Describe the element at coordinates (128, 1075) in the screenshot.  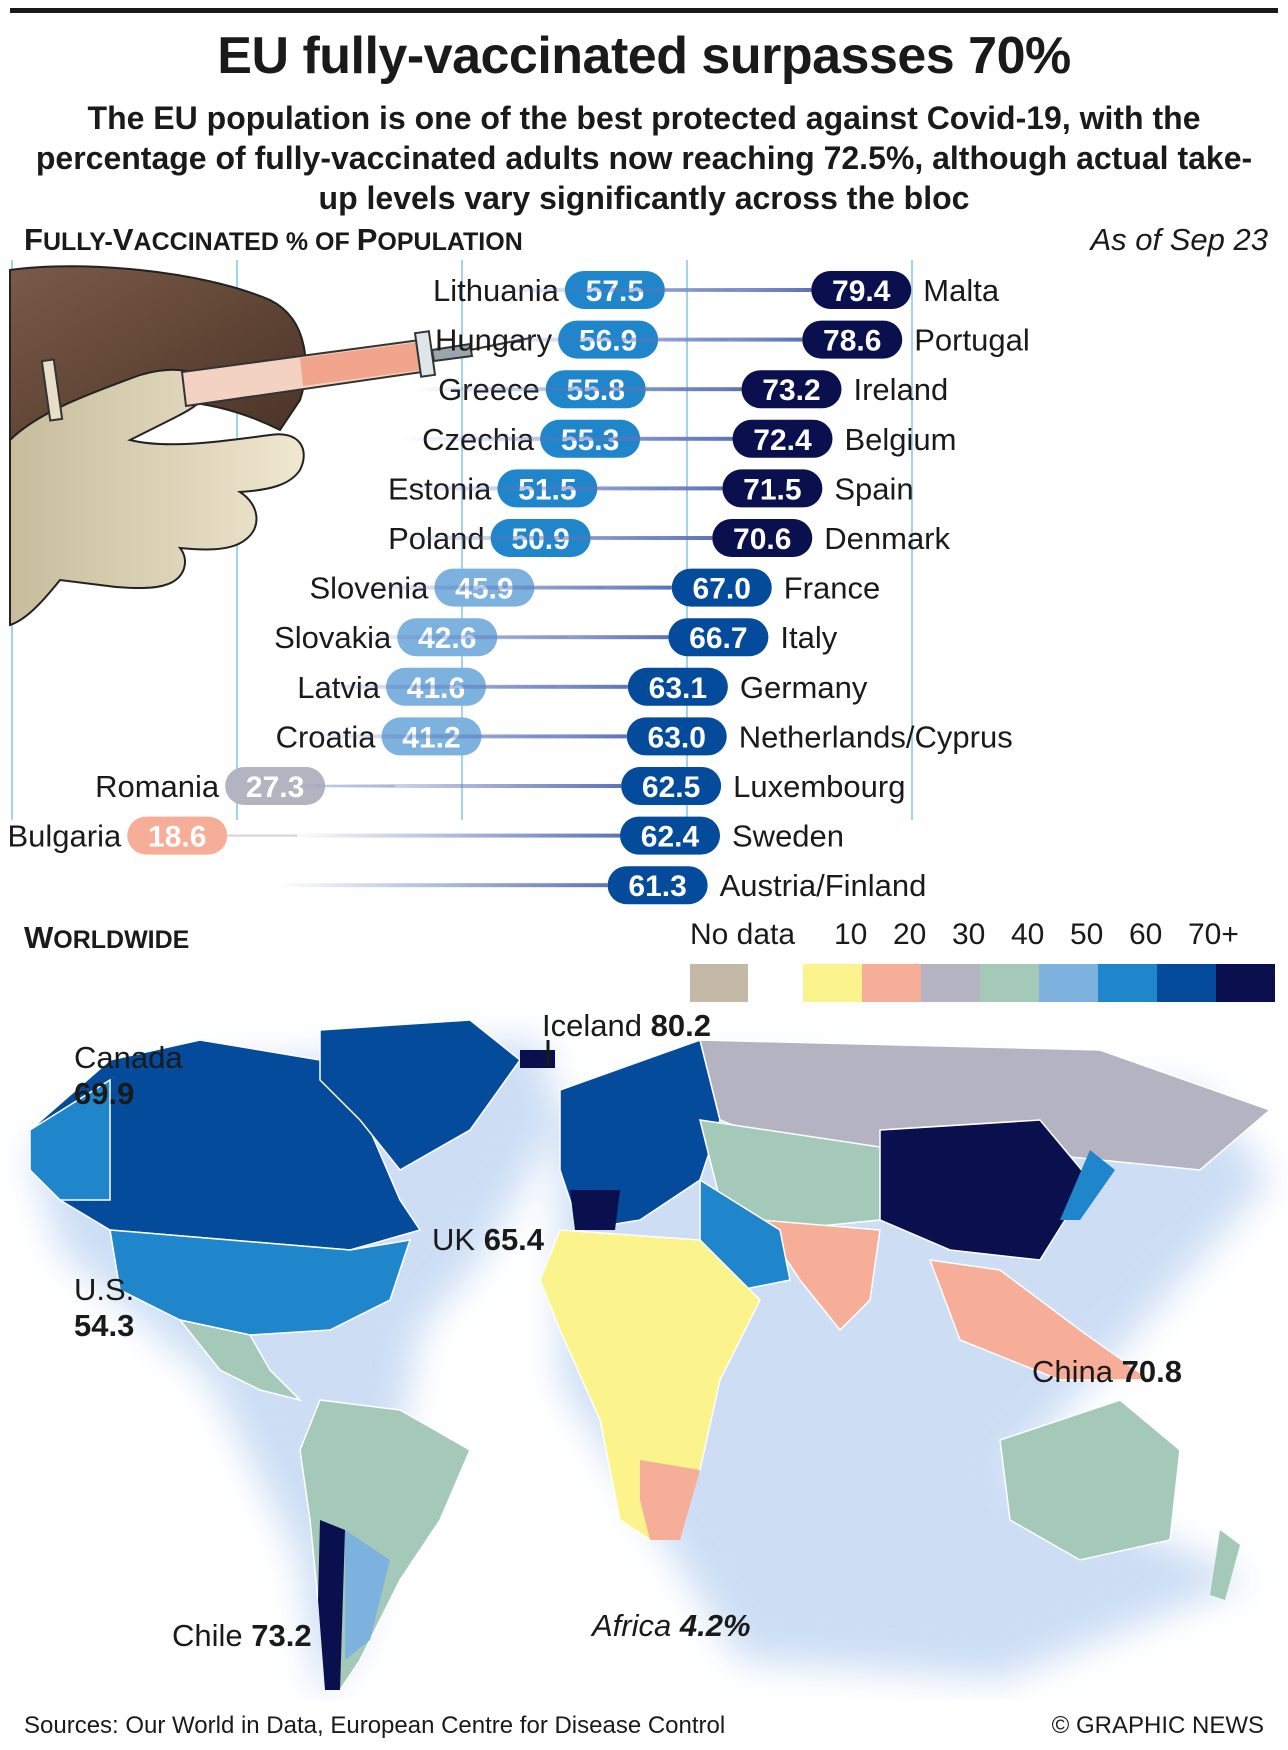
I see `map-label-canada: Canada 69.9` at that location.